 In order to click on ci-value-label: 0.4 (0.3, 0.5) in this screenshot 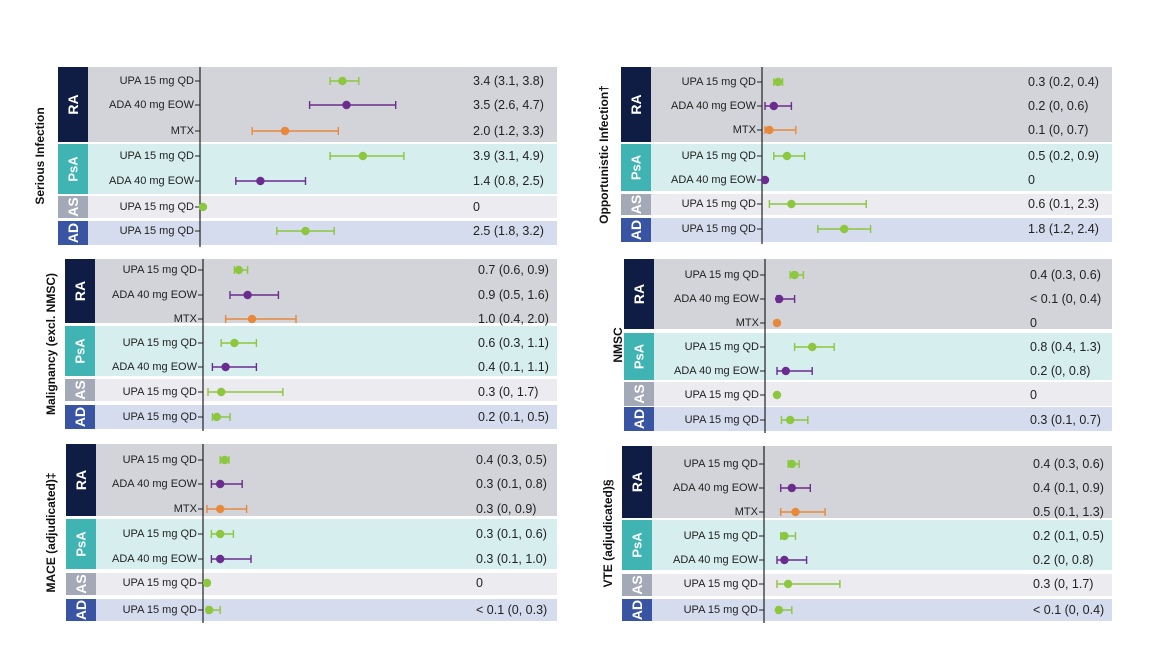, I will do `click(511, 460)`.